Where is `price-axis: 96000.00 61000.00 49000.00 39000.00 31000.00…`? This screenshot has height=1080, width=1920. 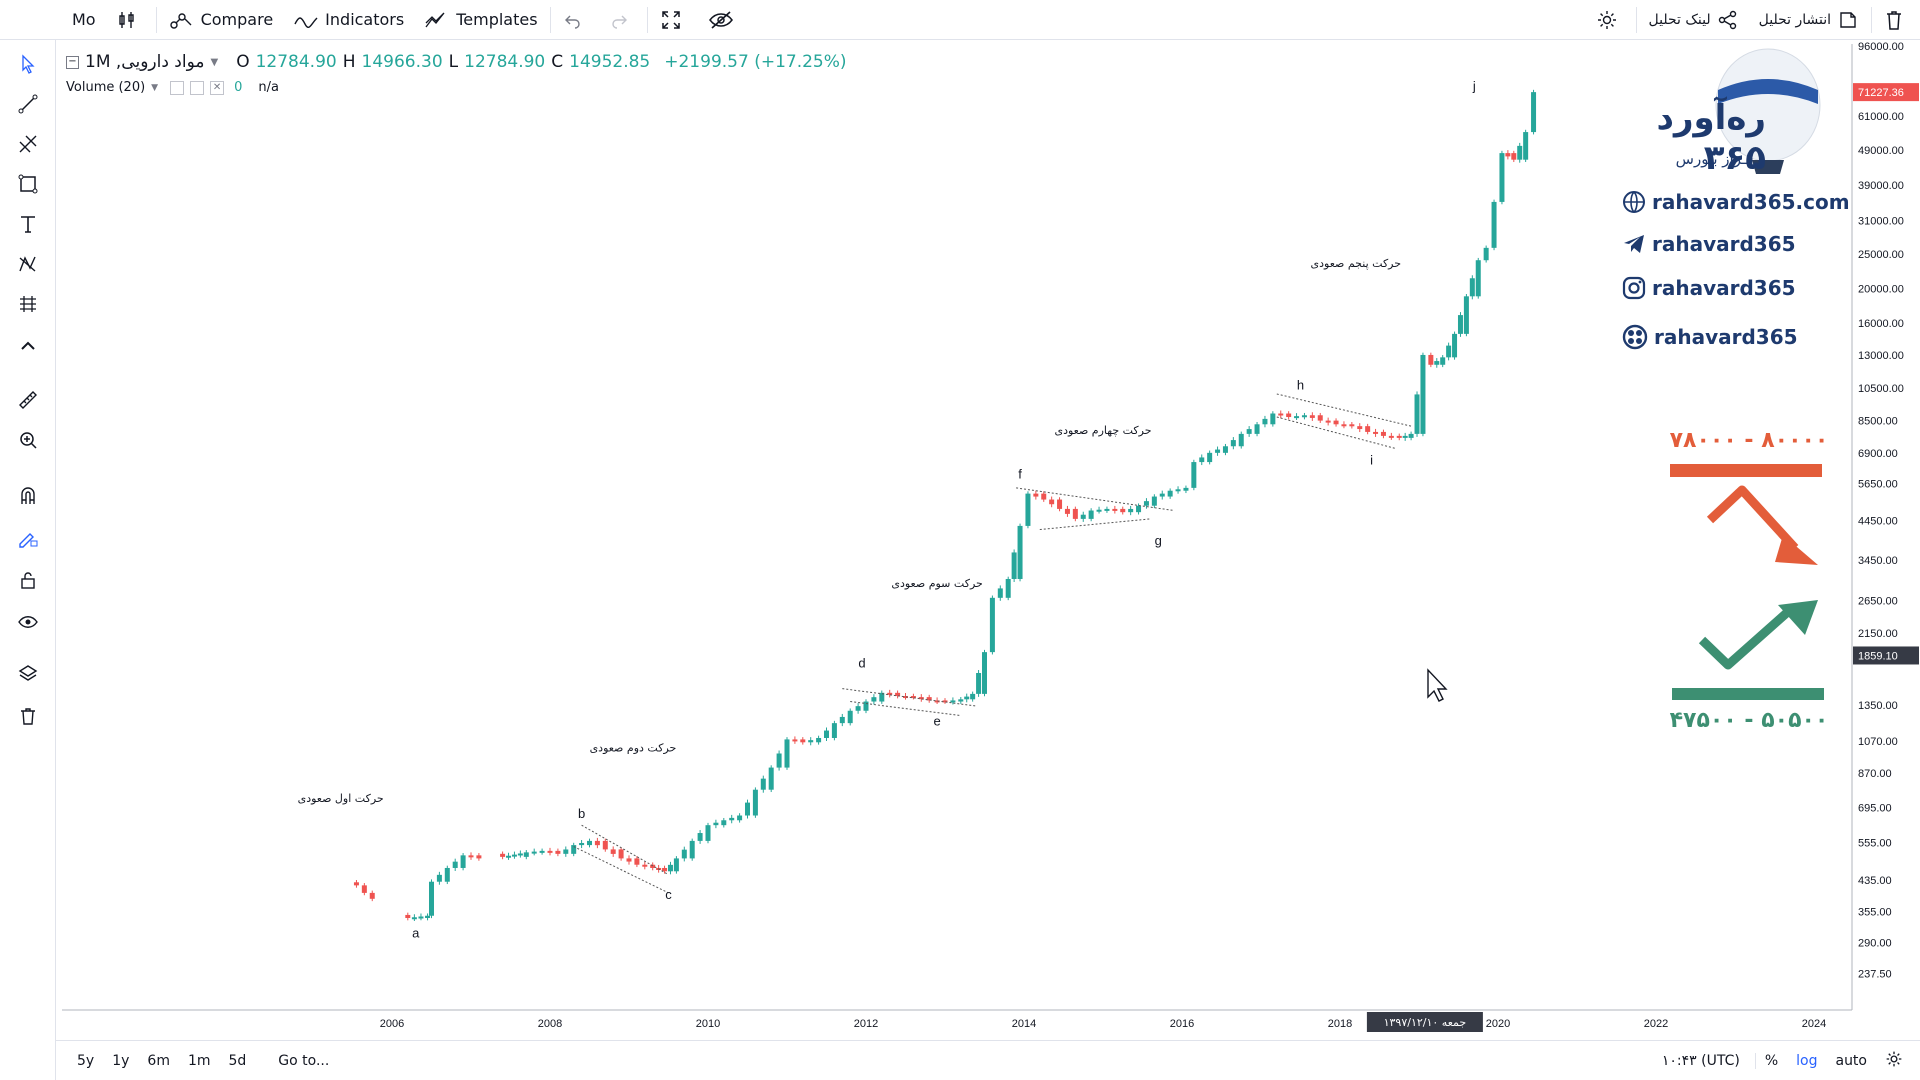
price-axis: 96000.00 61000.00 49000.00 39000.00 31000.00… is located at coordinates (1885, 525).